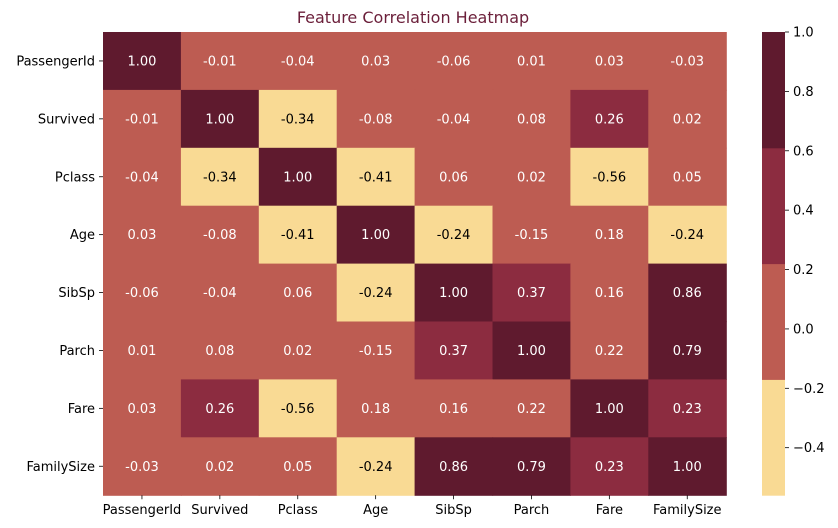  What do you see at coordinates (375, 510) in the screenshot?
I see `x-tick-label: Age` at bounding box center [375, 510].